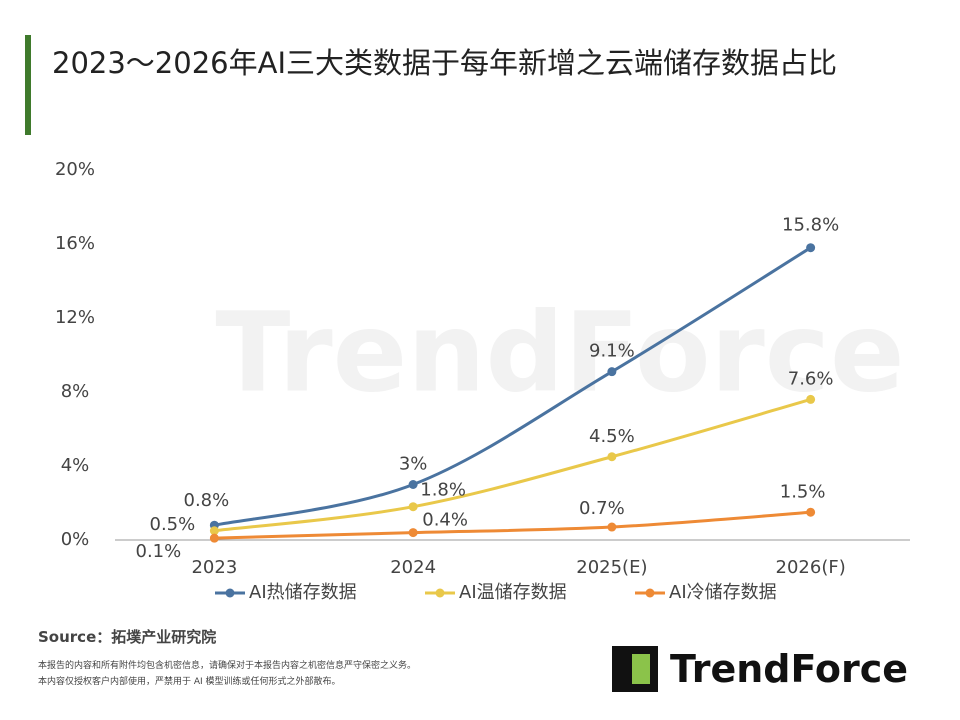 This screenshot has width=960, height=720. Describe the element at coordinates (612, 351) in the screenshot. I see `data-label: 9.1%` at that location.